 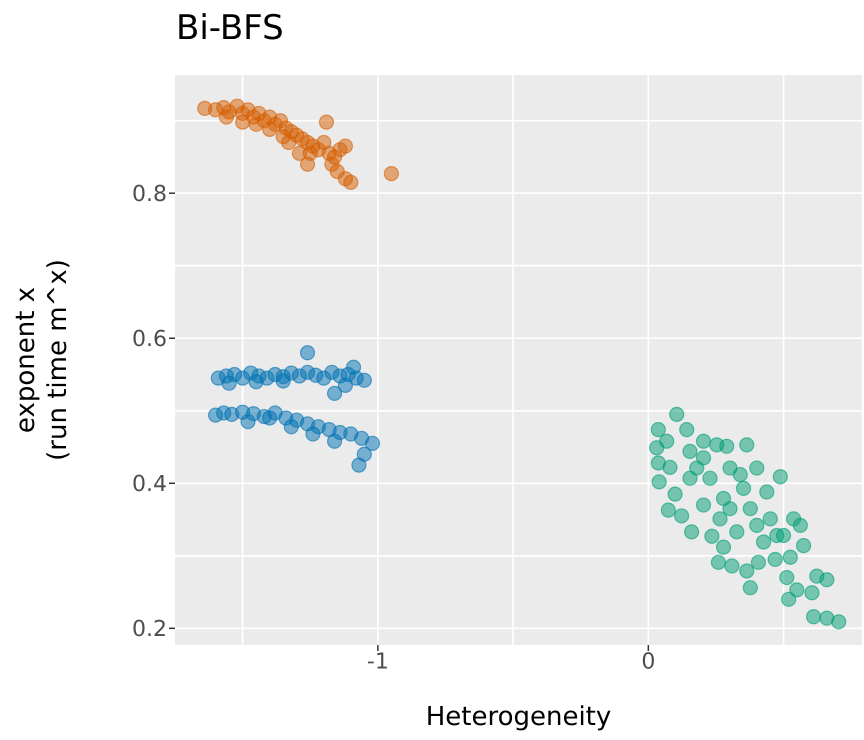 I want to click on y-tick-label: 0.8, so click(x=149, y=195).